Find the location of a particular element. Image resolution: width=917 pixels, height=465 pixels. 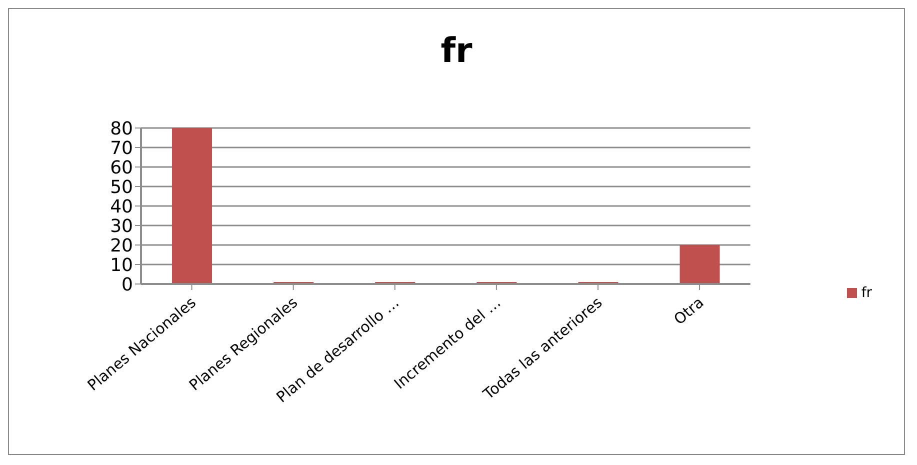

y-tick-label: 30 is located at coordinates (121, 226).